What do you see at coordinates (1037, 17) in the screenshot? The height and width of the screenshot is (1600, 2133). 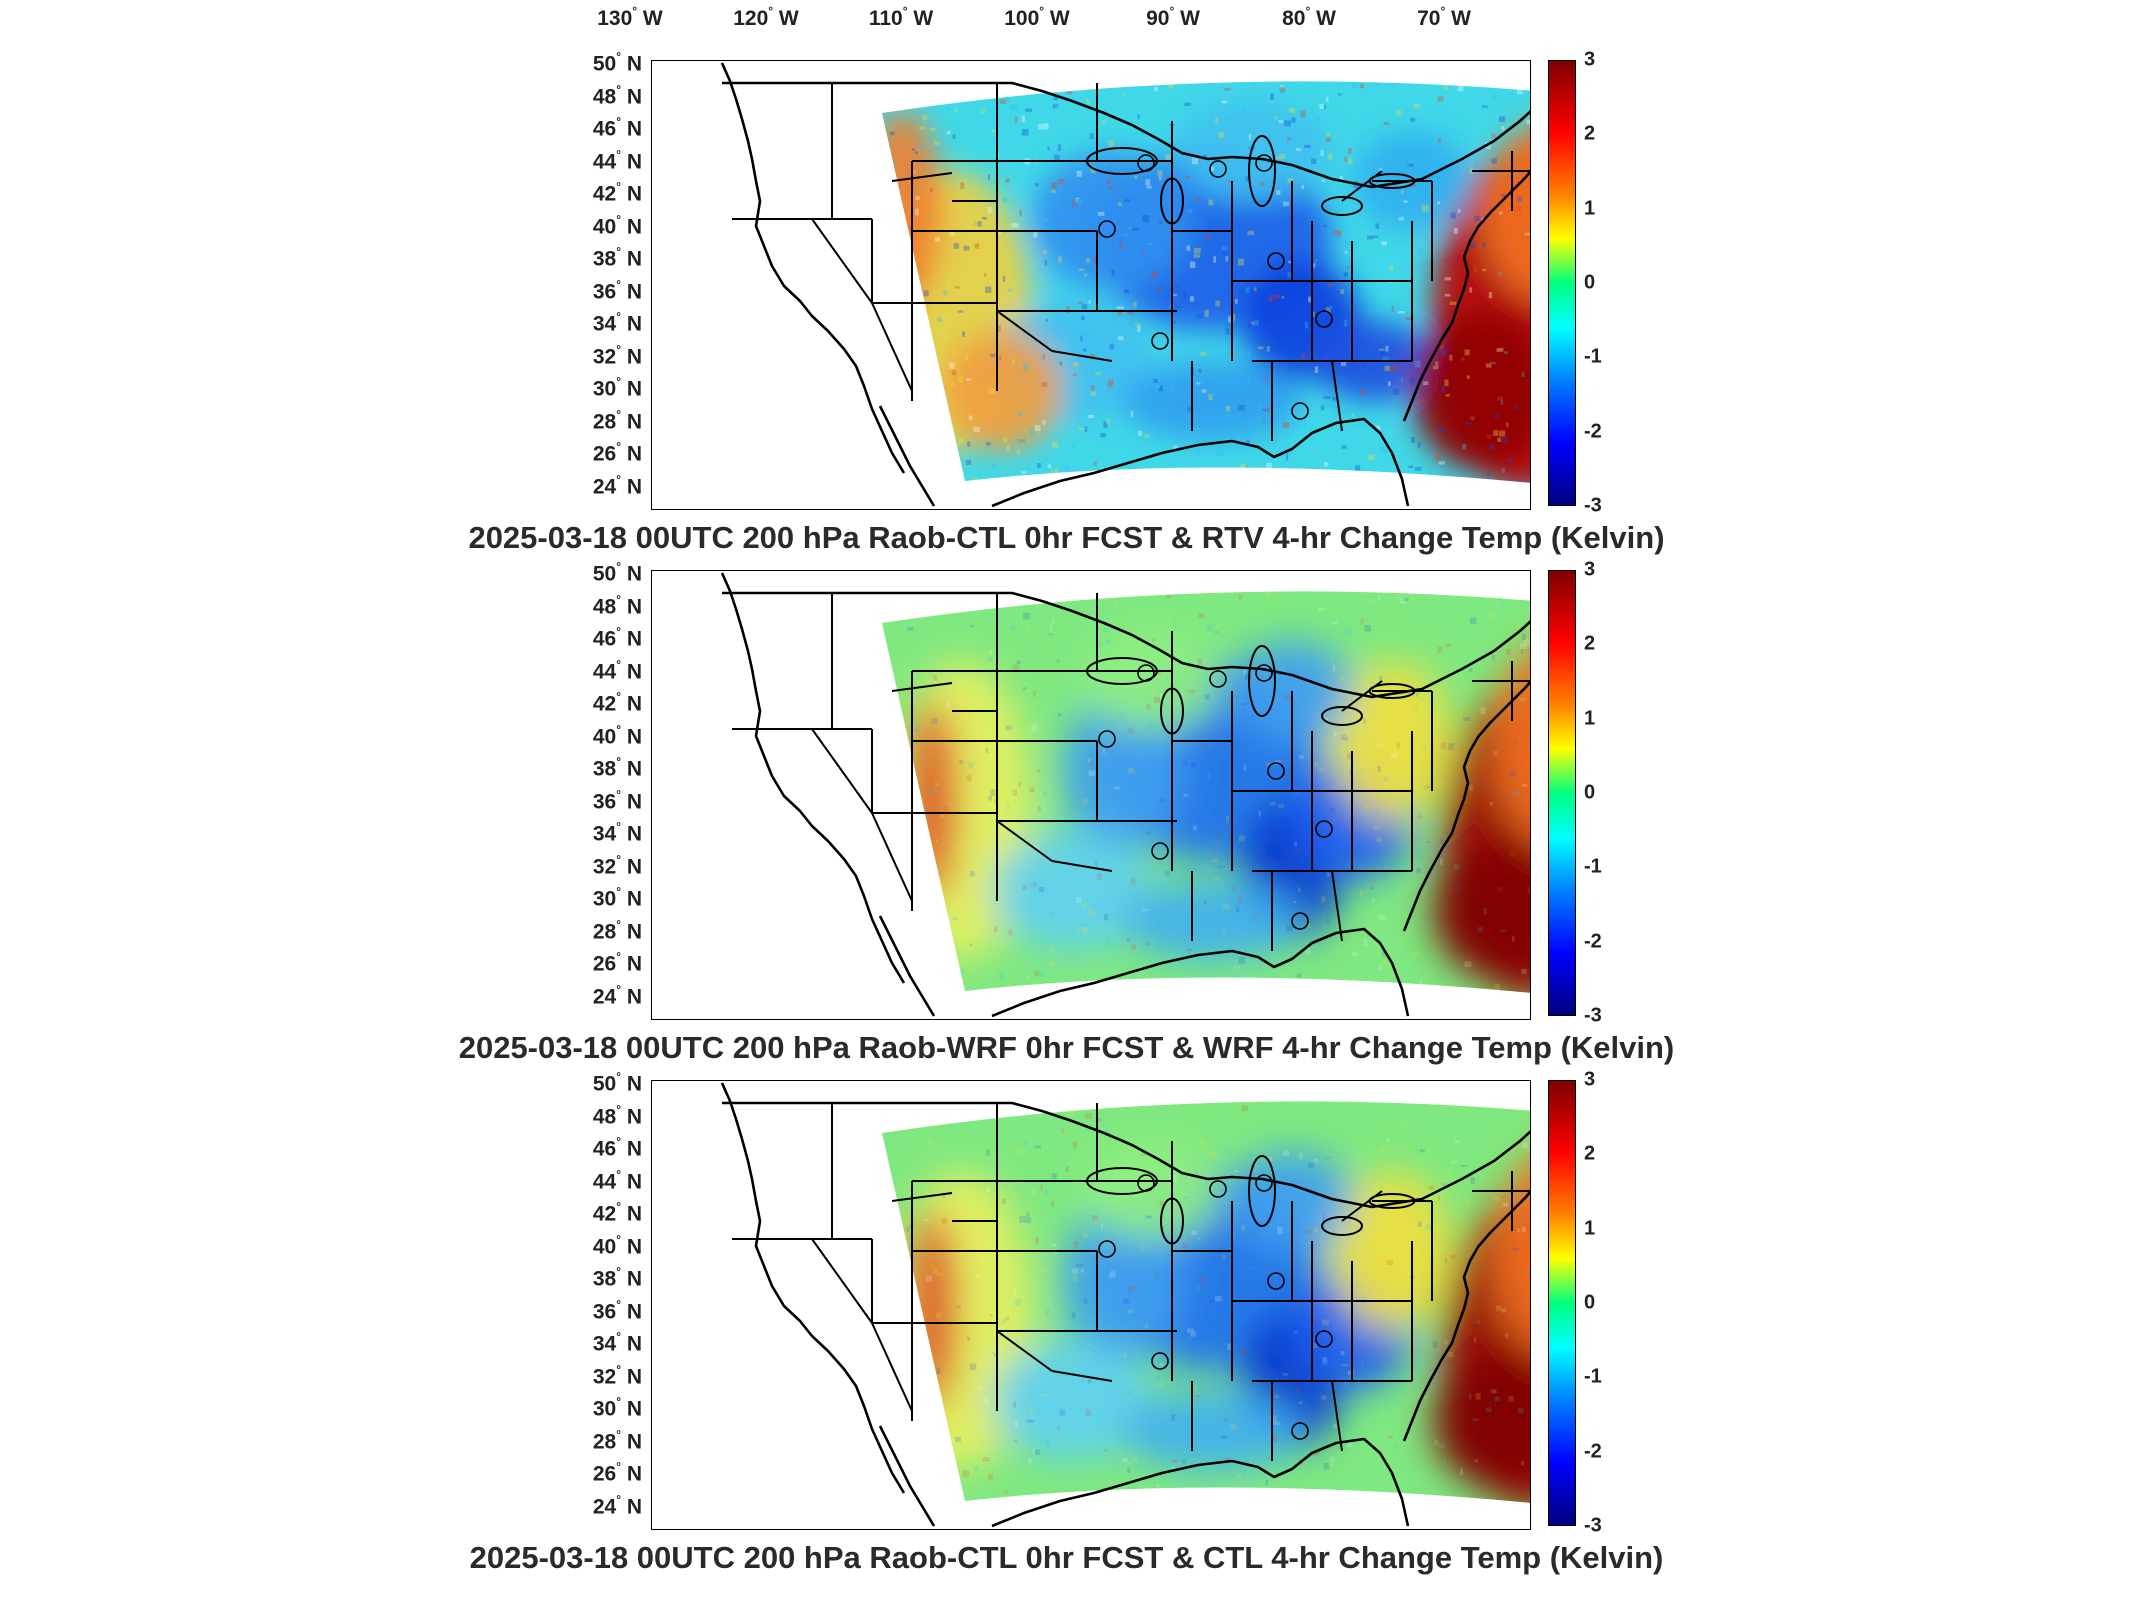 I see `longitude-label: 100° W` at bounding box center [1037, 17].